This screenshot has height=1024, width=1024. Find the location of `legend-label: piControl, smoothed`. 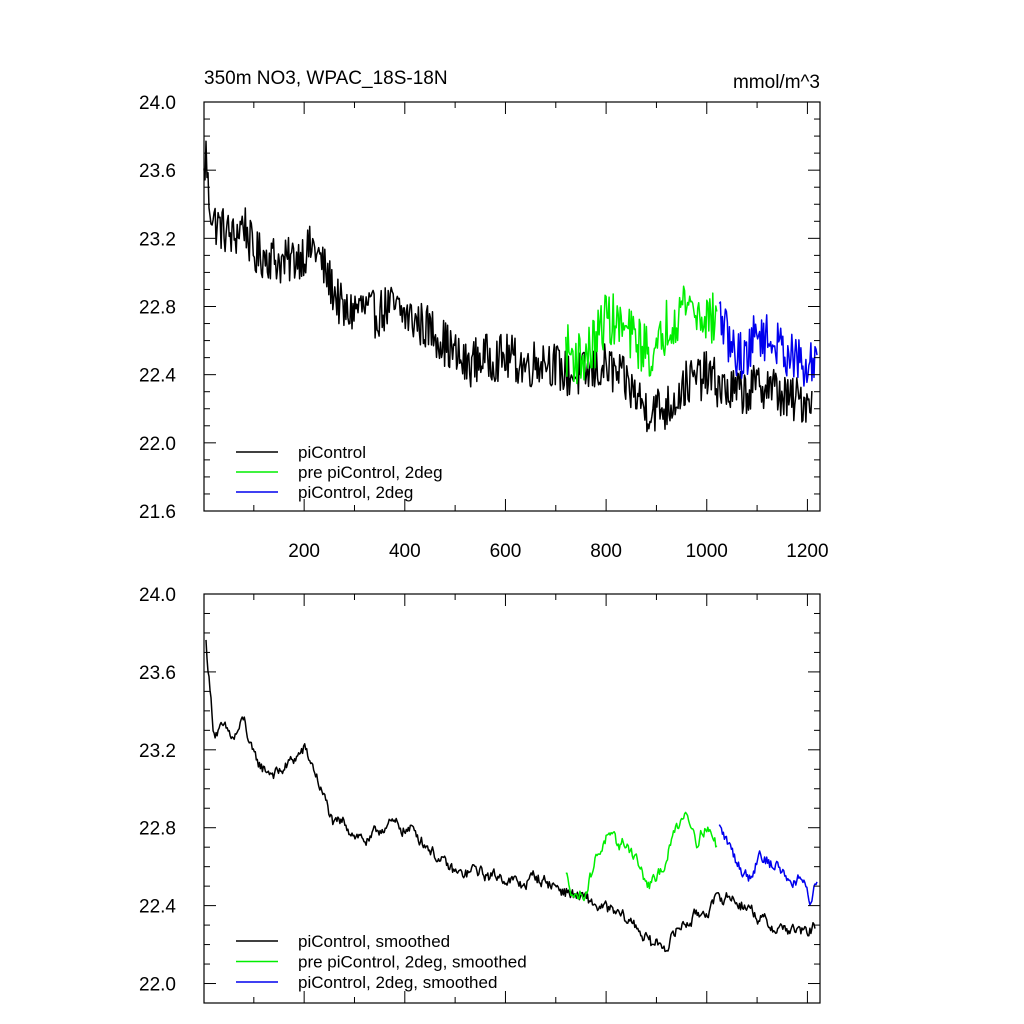

legend-label: piControl, smoothed is located at coordinates (374, 941).